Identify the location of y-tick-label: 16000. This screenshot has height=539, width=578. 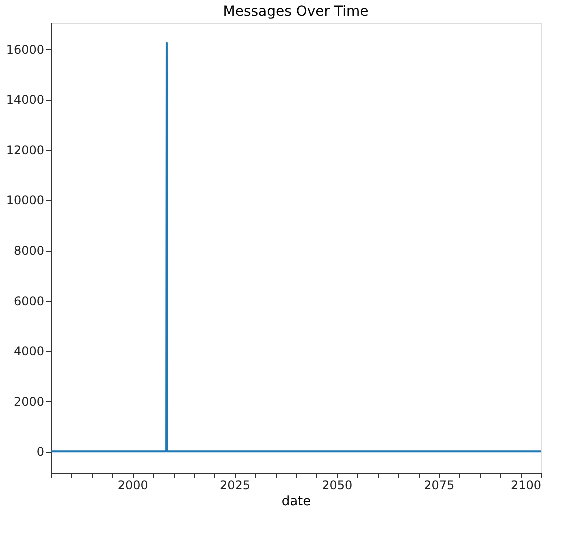
(25, 49).